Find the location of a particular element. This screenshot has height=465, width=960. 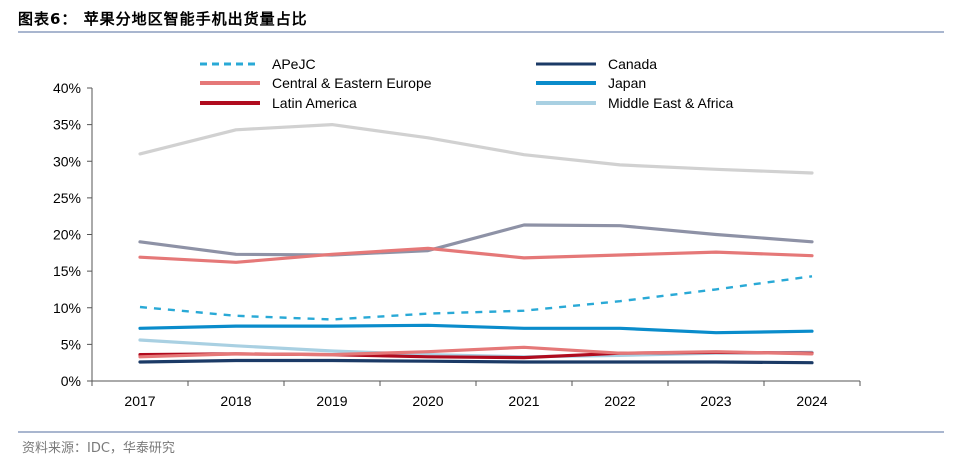

legend-swatch-japan is located at coordinates (566, 83).